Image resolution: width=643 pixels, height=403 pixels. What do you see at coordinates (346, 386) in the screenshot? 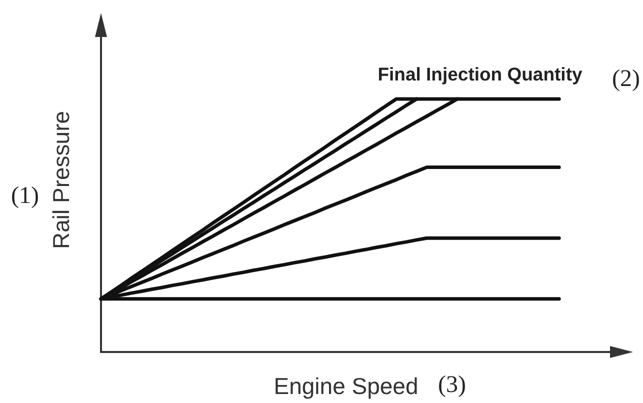
I see `x-axis-title: Engine Speed` at bounding box center [346, 386].